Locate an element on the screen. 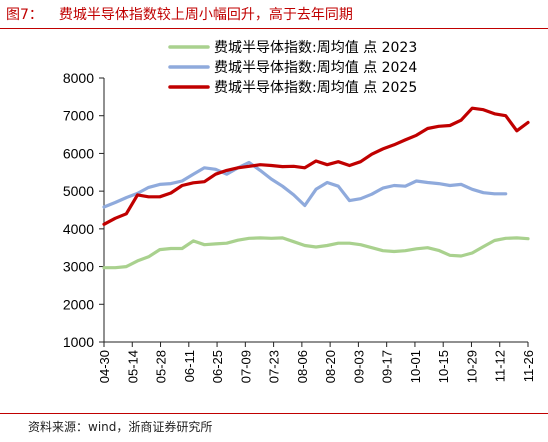 The width and height of the screenshot is (548, 442). y-tick-label: 3000 is located at coordinates (78, 267).